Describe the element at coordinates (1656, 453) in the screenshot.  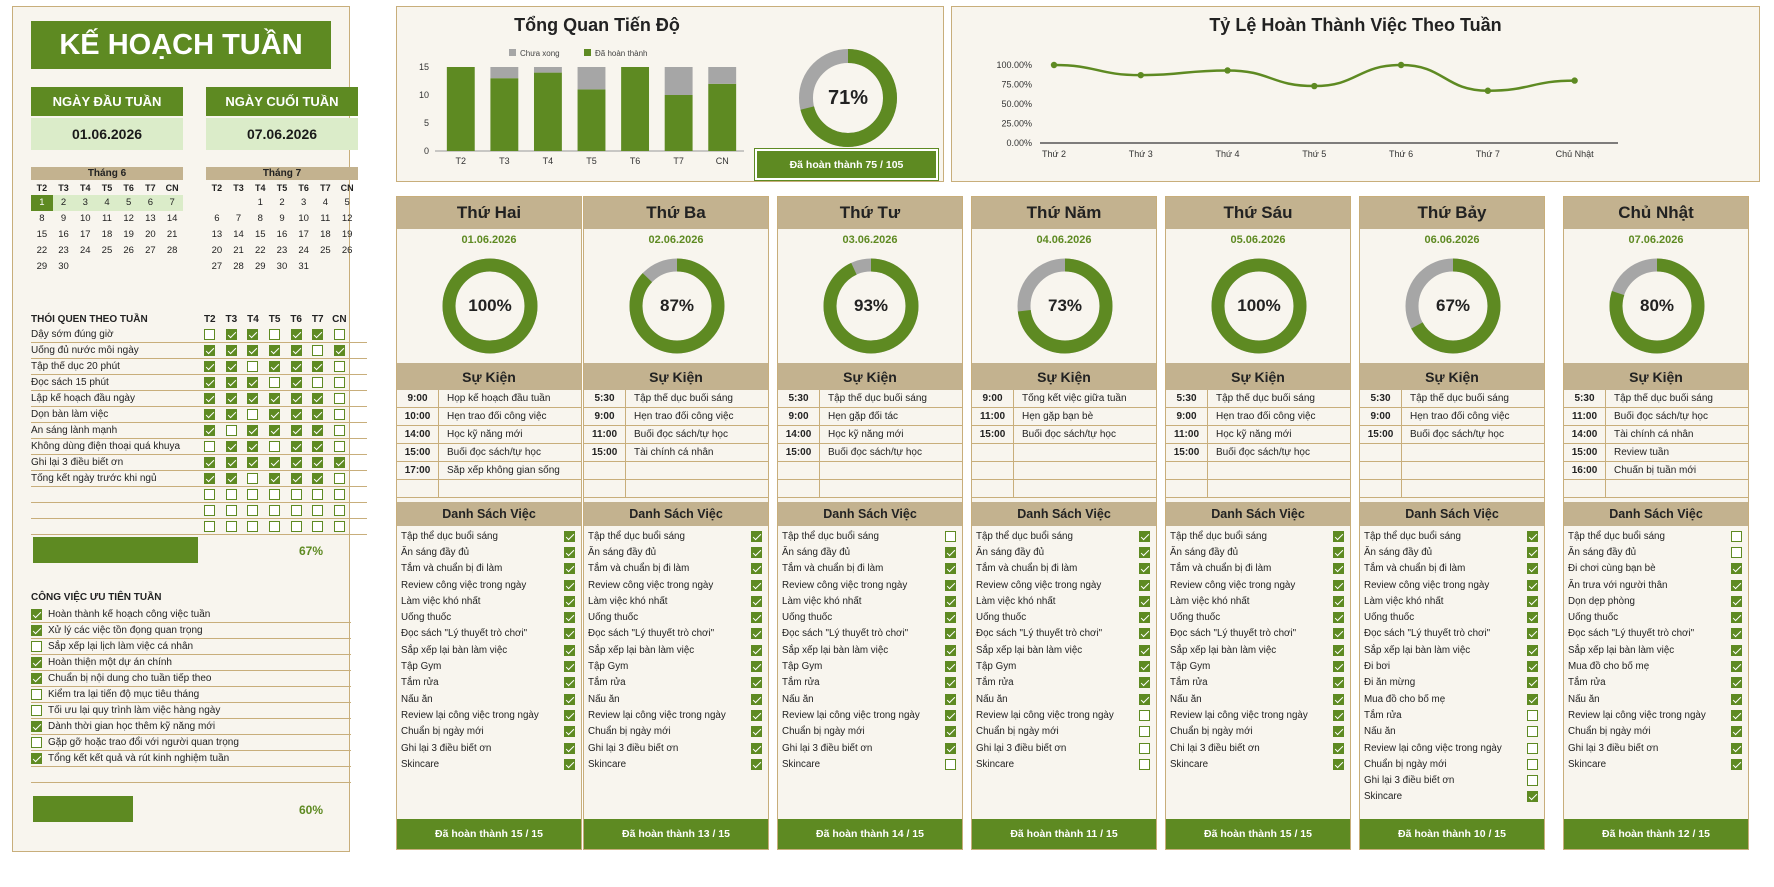
I see `event-row: 15:00 Review tuần` at that location.